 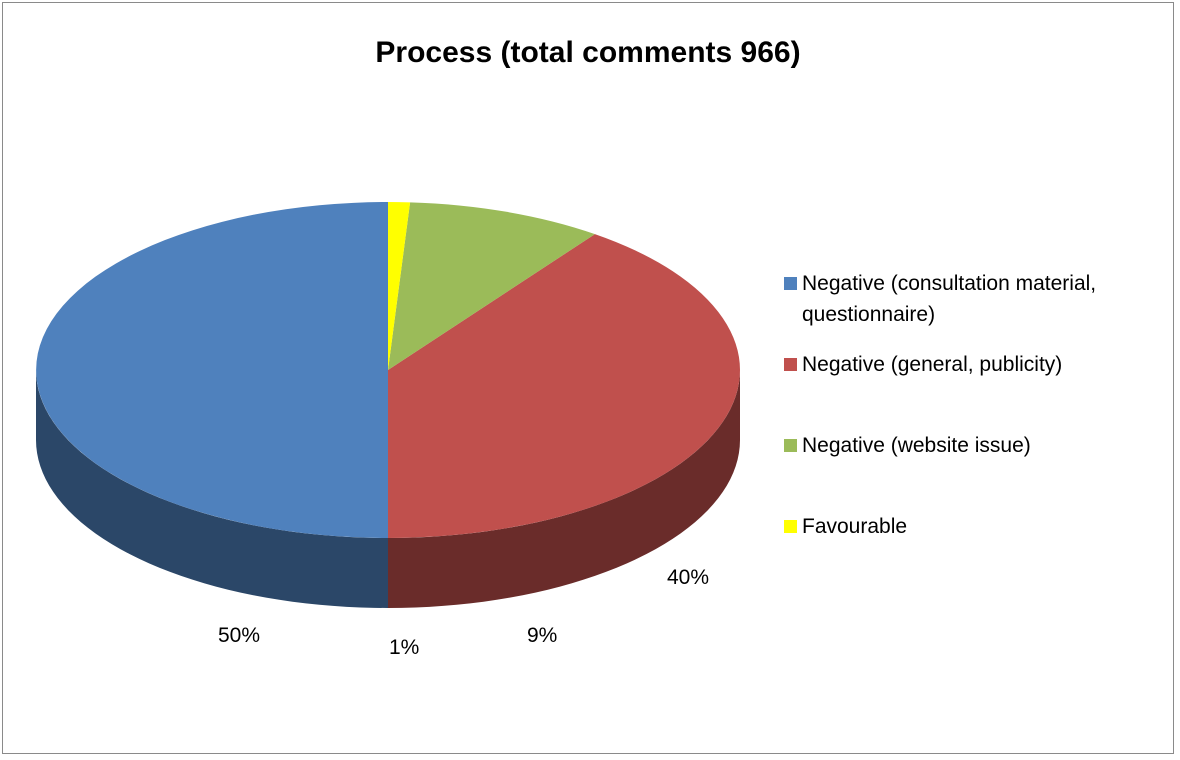 What do you see at coordinates (404, 647) in the screenshot?
I see `data-label-favourable: 1%` at bounding box center [404, 647].